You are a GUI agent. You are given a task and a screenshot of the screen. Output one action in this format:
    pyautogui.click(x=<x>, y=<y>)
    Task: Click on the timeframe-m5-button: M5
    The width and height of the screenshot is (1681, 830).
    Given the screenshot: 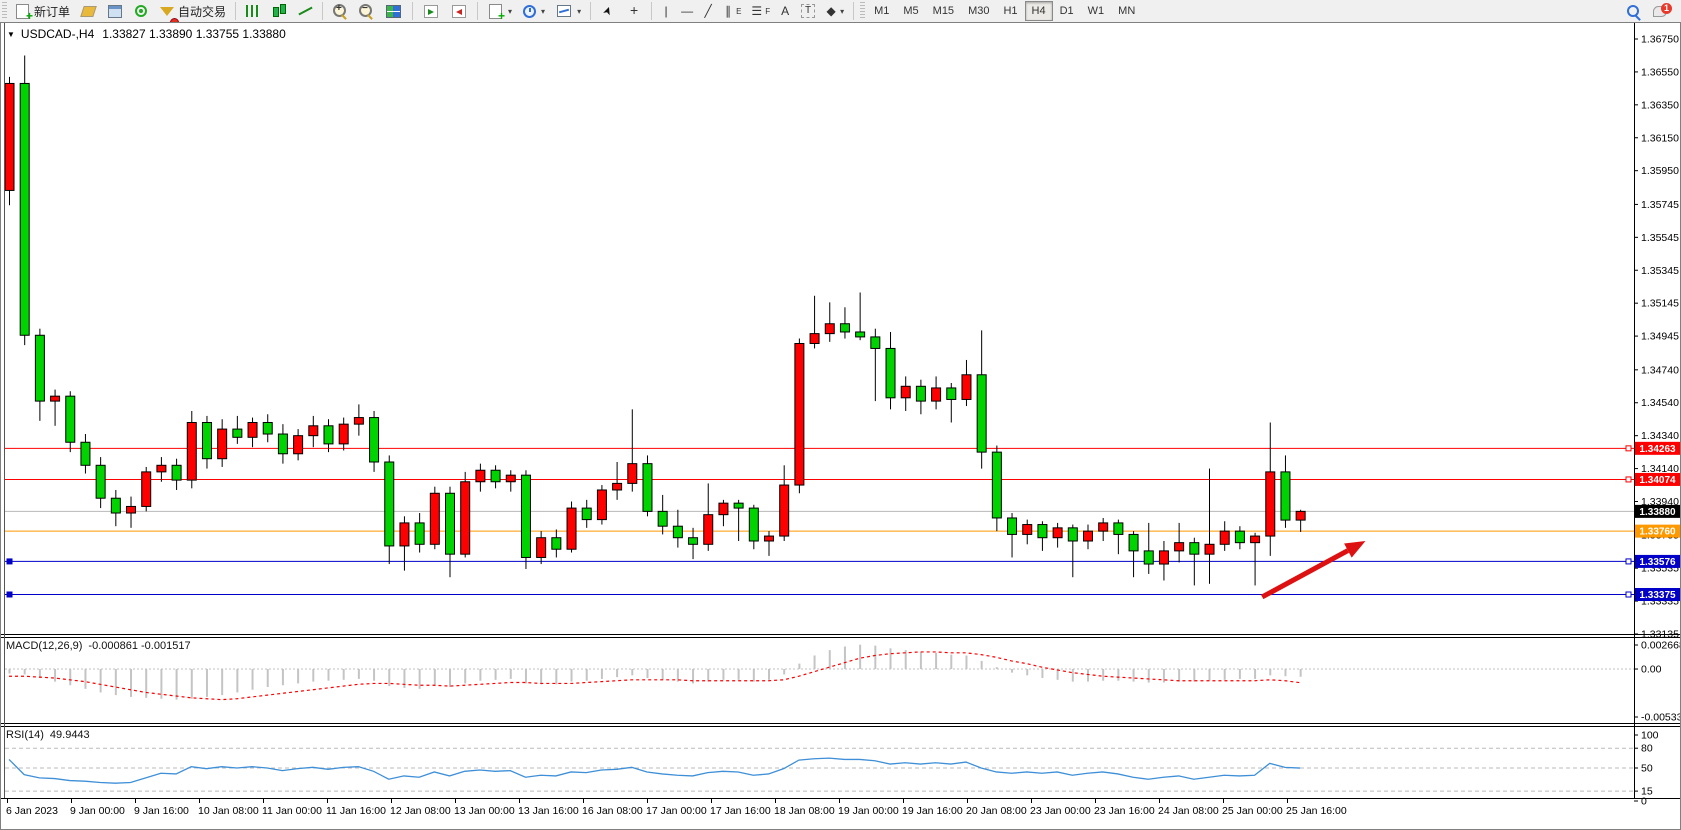 What is the action you would take?
    pyautogui.click(x=911, y=11)
    